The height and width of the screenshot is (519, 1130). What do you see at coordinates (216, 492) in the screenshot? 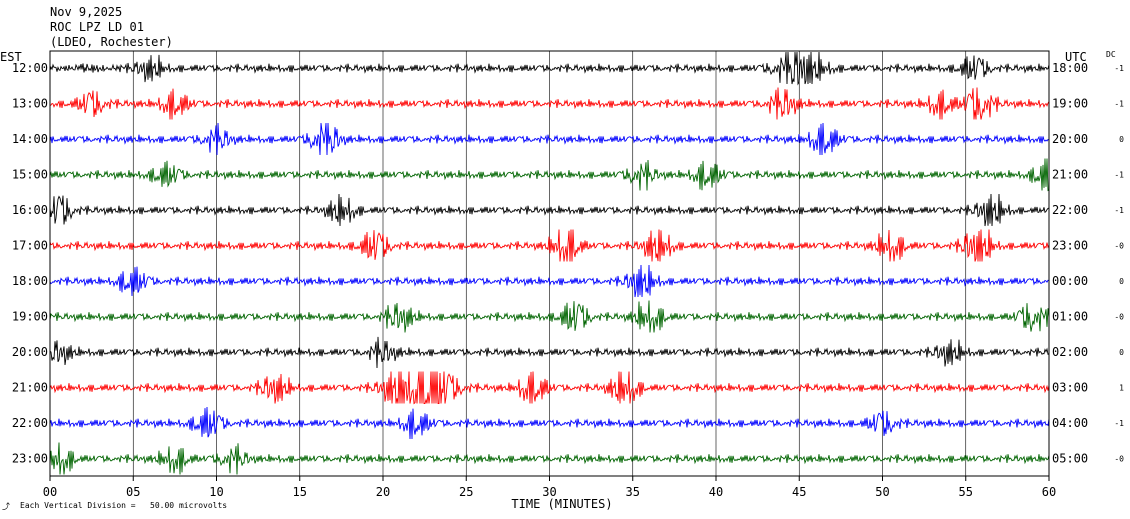
I see `x-tick-label: 10` at bounding box center [216, 492].